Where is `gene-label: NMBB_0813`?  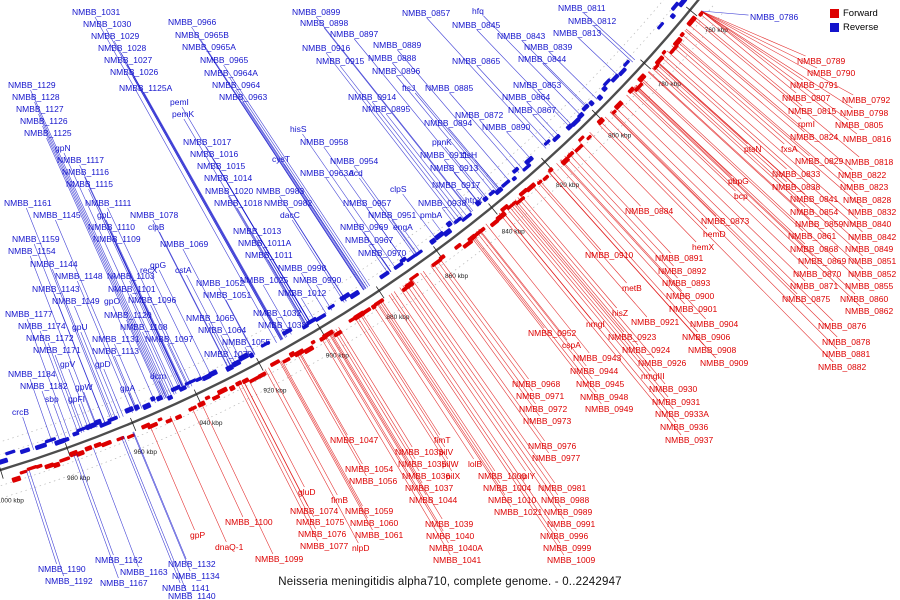
gene-label: NMBB_0813 is located at coordinates (577, 33).